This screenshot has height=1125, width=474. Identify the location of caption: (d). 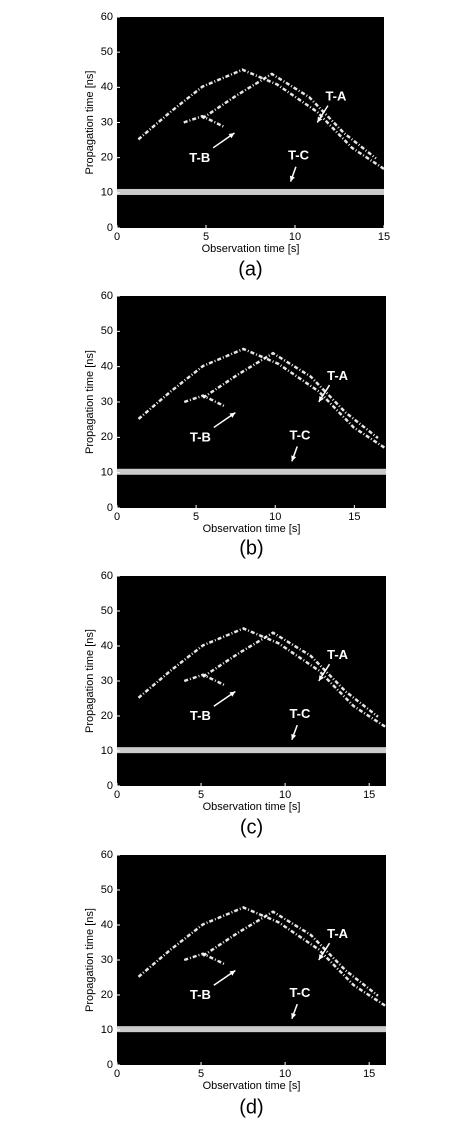
(251, 1107).